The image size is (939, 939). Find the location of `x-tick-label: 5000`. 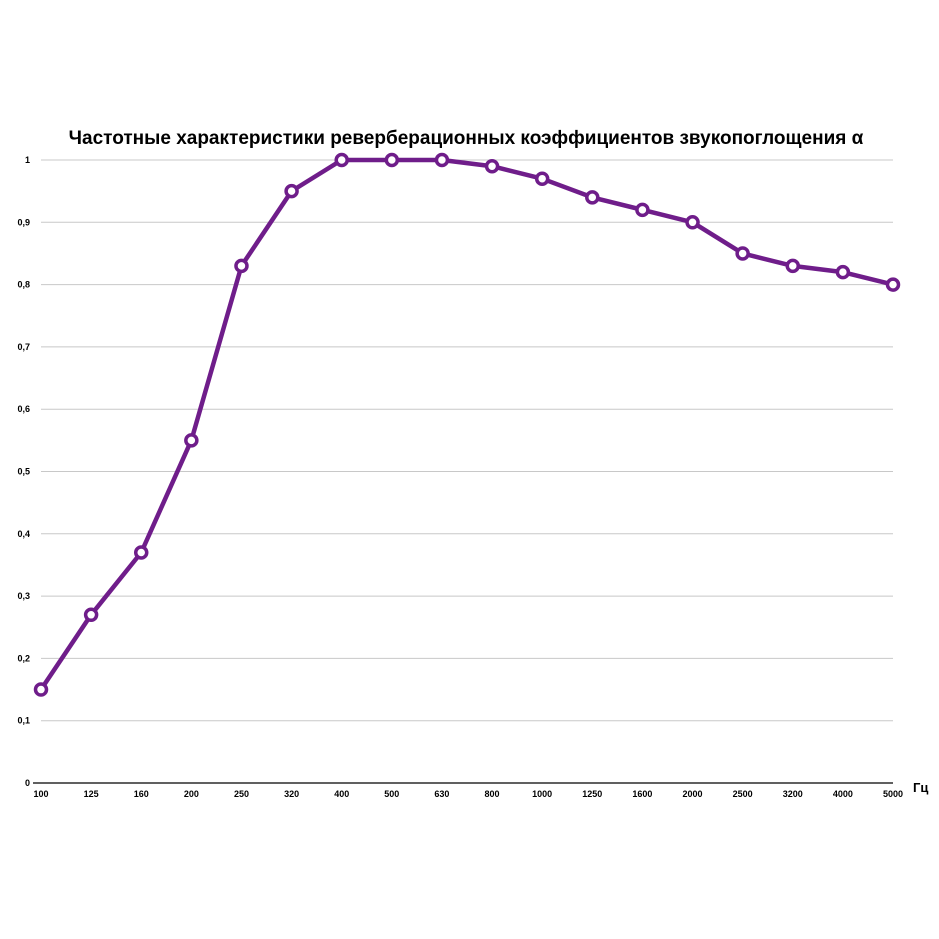

x-tick-label: 5000 is located at coordinates (893, 794).